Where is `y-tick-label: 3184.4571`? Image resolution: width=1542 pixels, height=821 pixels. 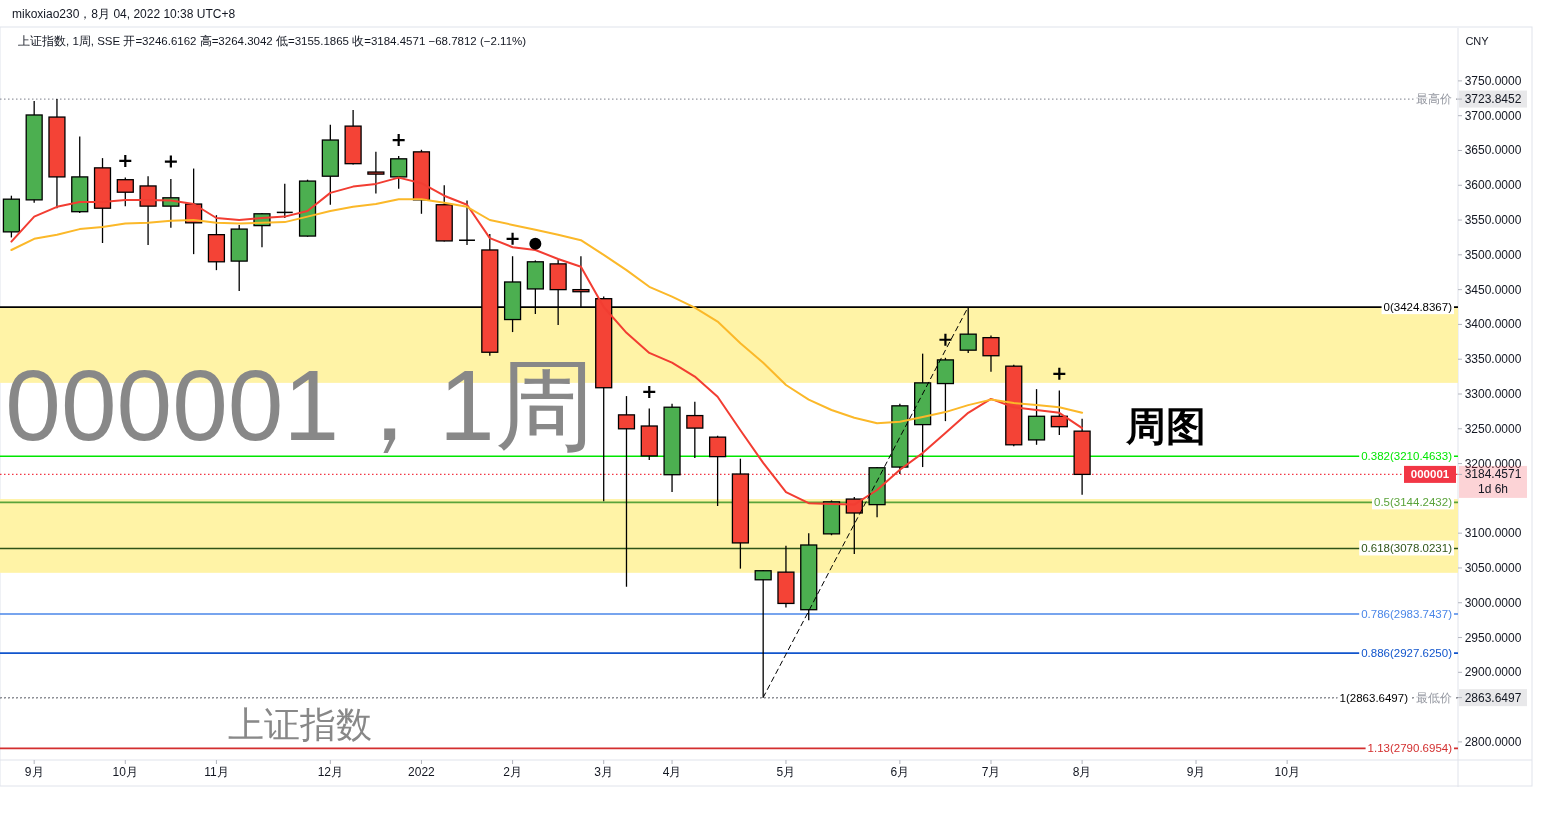 y-tick-label: 3184.4571 is located at coordinates (1493, 474).